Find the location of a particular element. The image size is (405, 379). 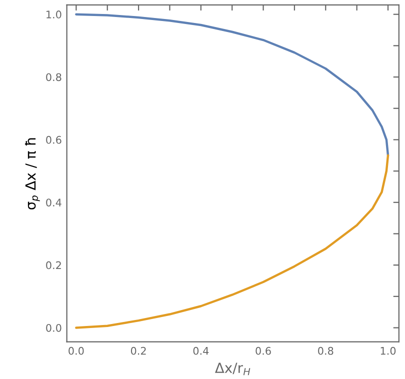

x-tick-label: 0.8 is located at coordinates (326, 350).